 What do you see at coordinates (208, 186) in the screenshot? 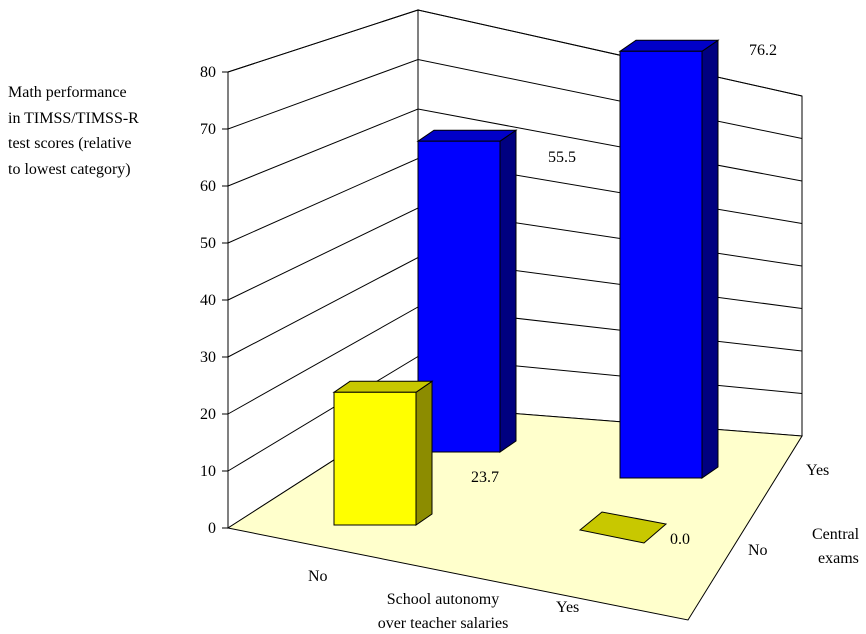
I see `y-tick-label-60: 60` at bounding box center [208, 186].